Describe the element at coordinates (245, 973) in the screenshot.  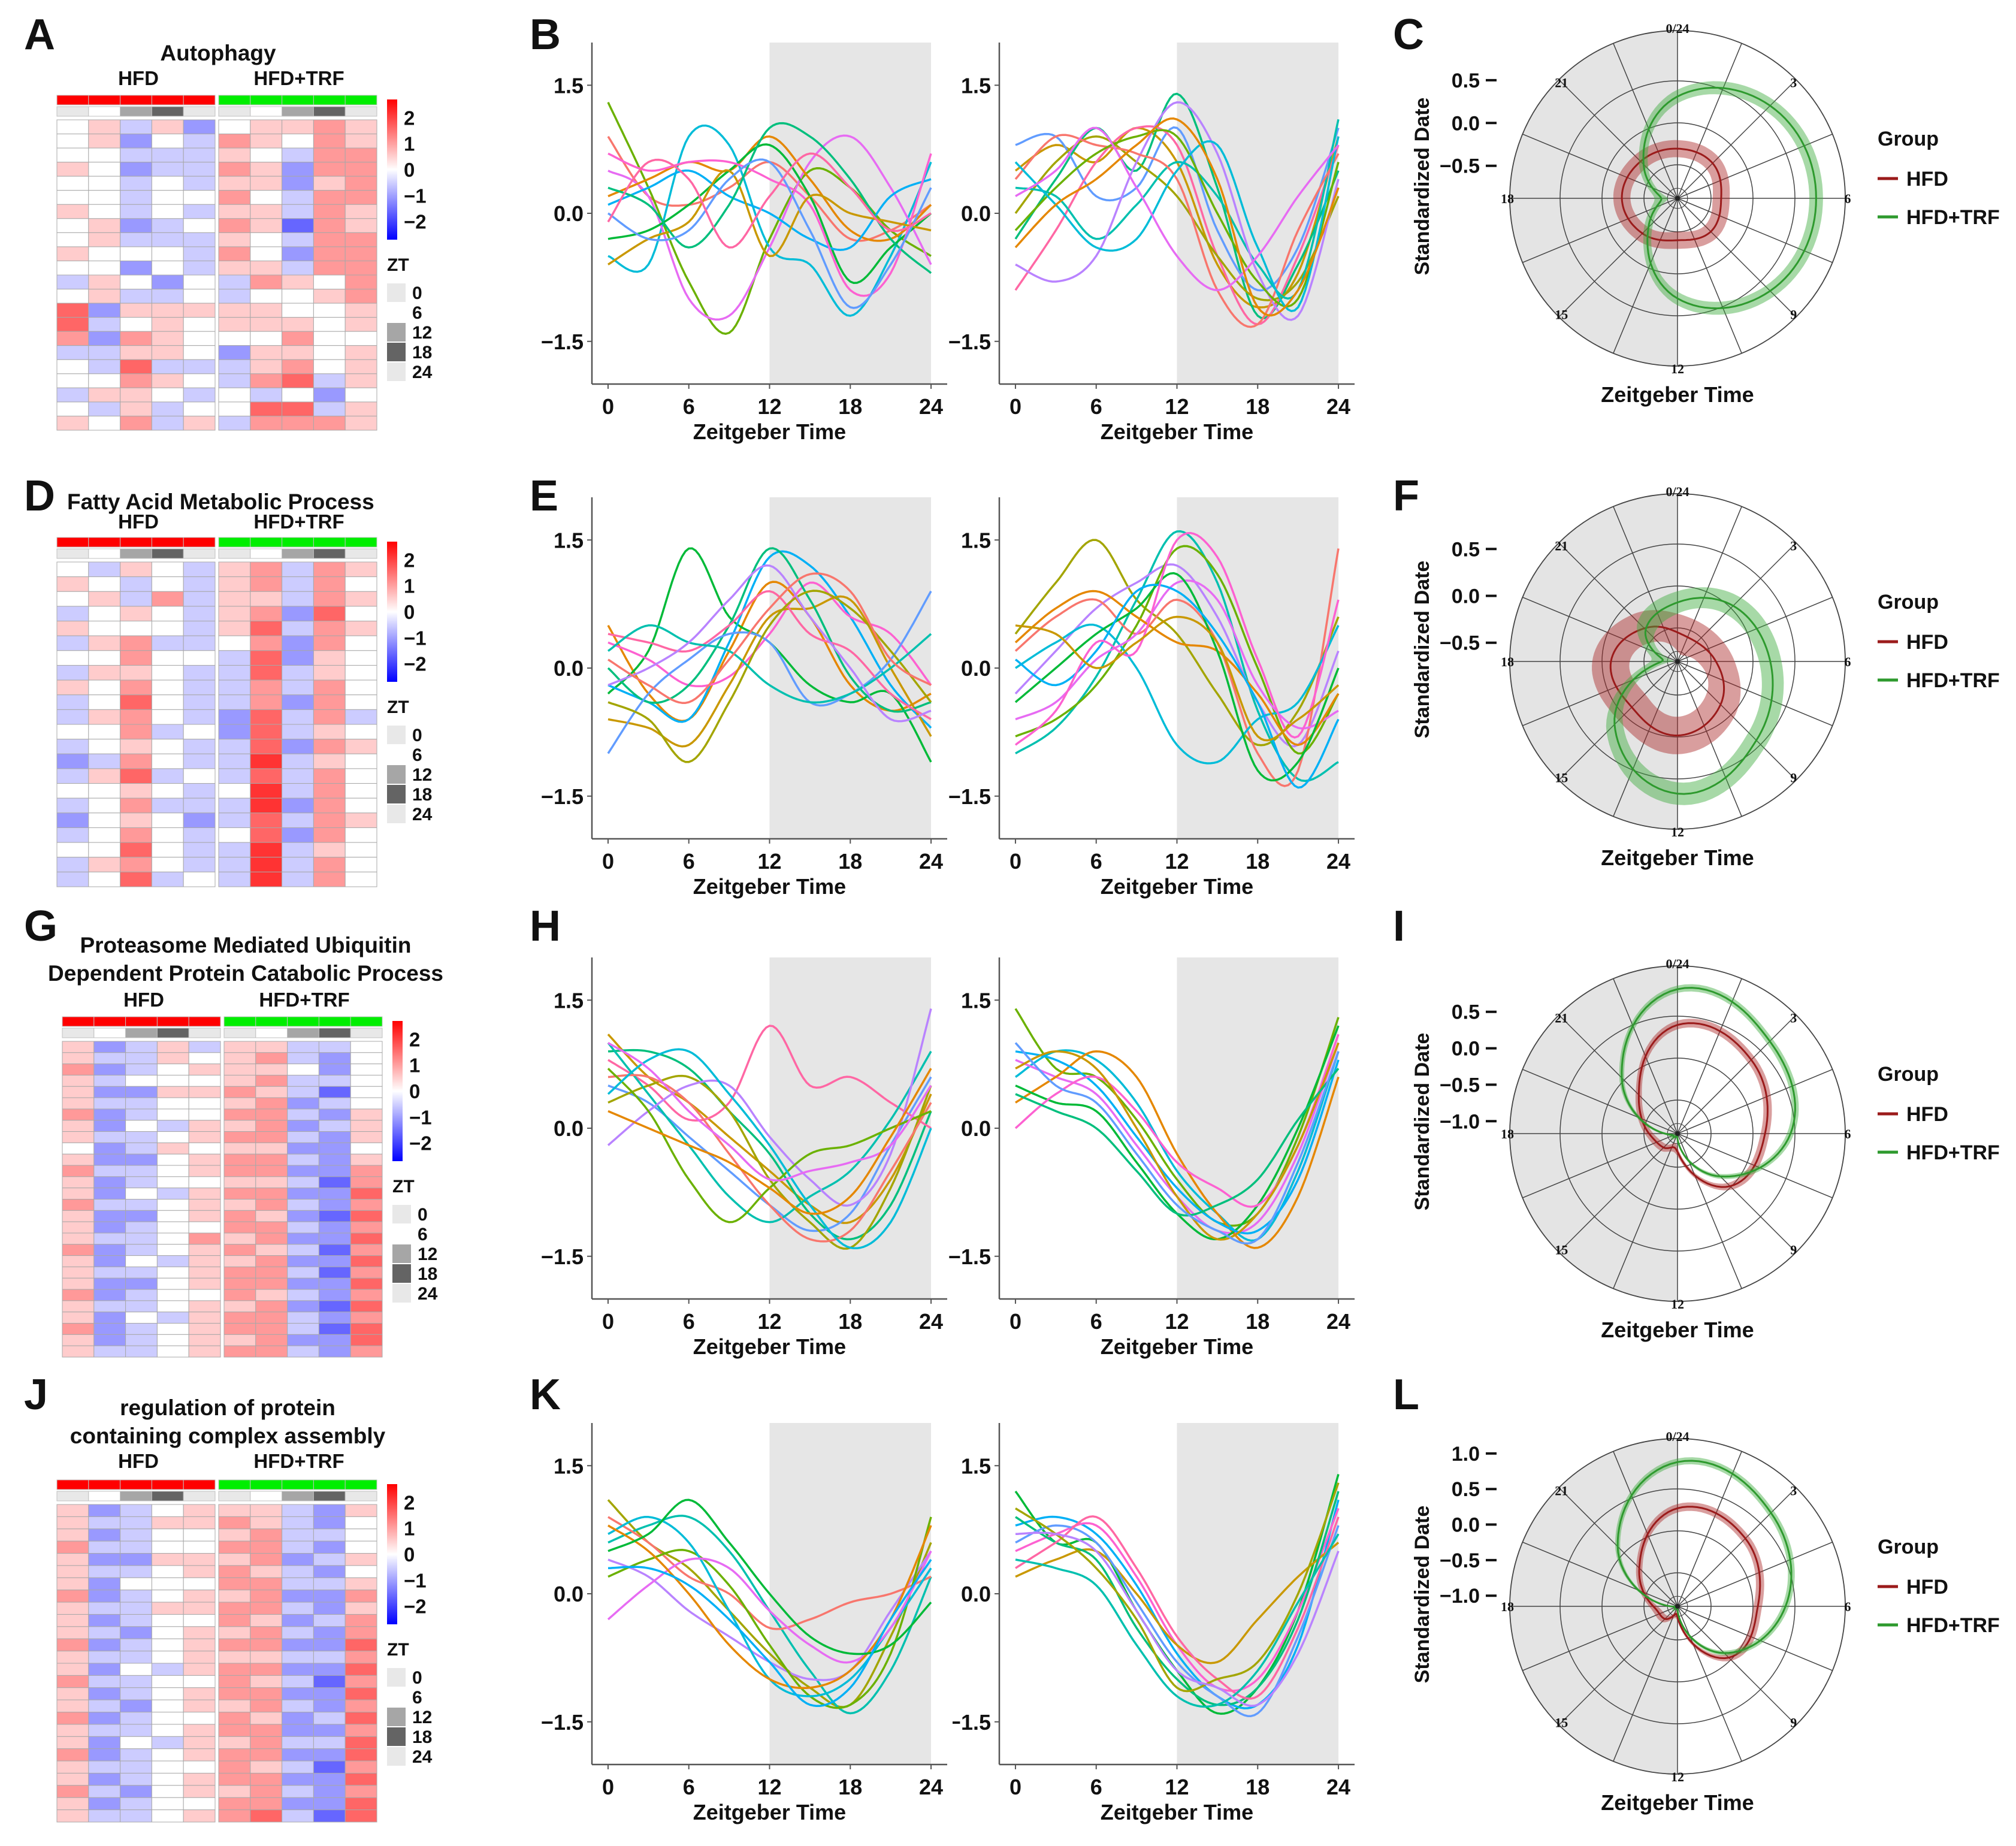
I see `heatmap-title: Dependent Protein Catabolic Process` at that location.